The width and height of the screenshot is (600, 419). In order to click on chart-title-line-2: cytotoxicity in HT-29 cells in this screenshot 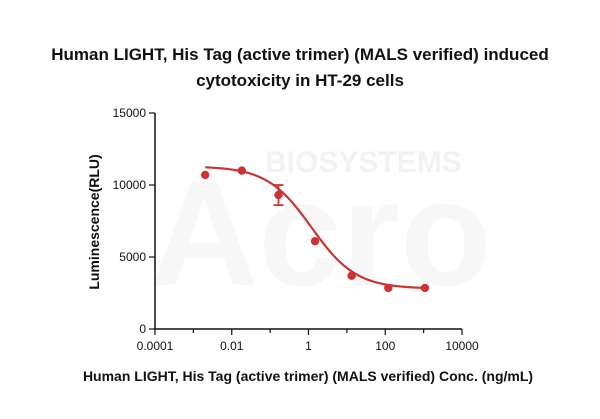, I will do `click(300, 80)`.